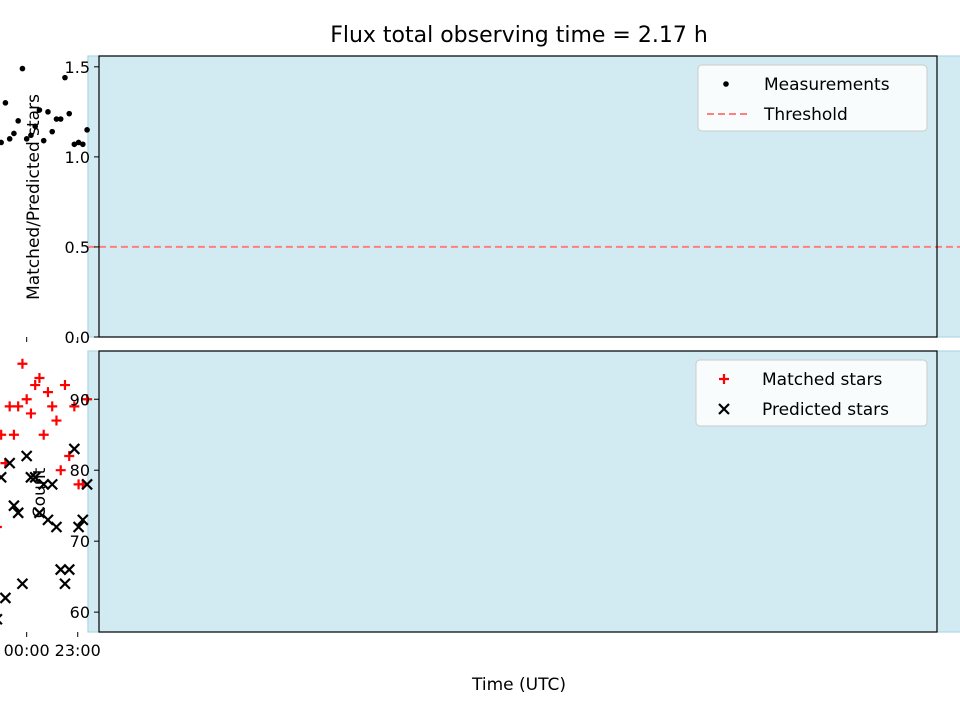  What do you see at coordinates (724, 409) in the screenshot?
I see `legend-predicted-swatch` at bounding box center [724, 409].